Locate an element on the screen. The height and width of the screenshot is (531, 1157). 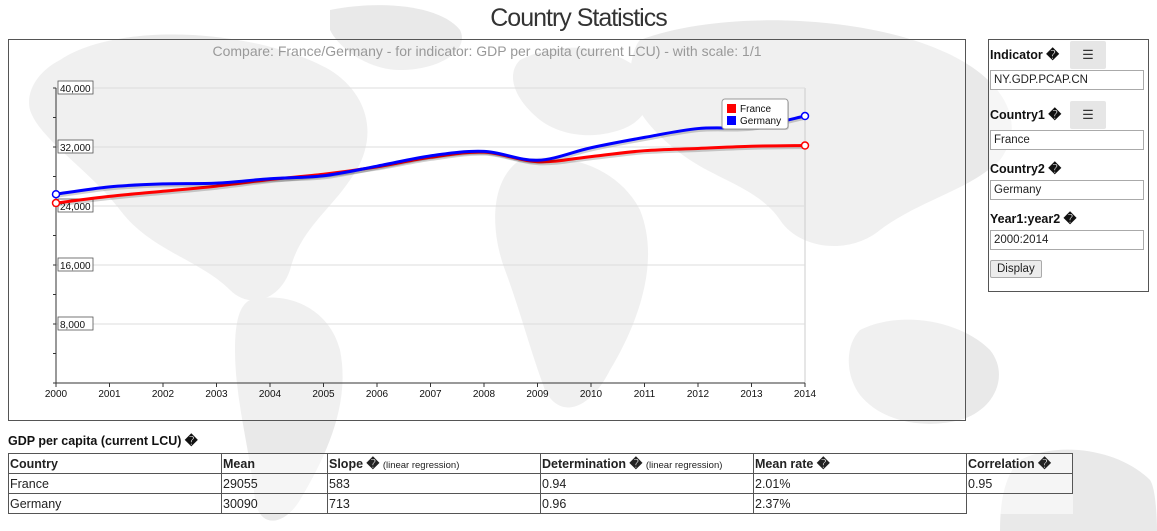
years-input is located at coordinates (1067, 240).